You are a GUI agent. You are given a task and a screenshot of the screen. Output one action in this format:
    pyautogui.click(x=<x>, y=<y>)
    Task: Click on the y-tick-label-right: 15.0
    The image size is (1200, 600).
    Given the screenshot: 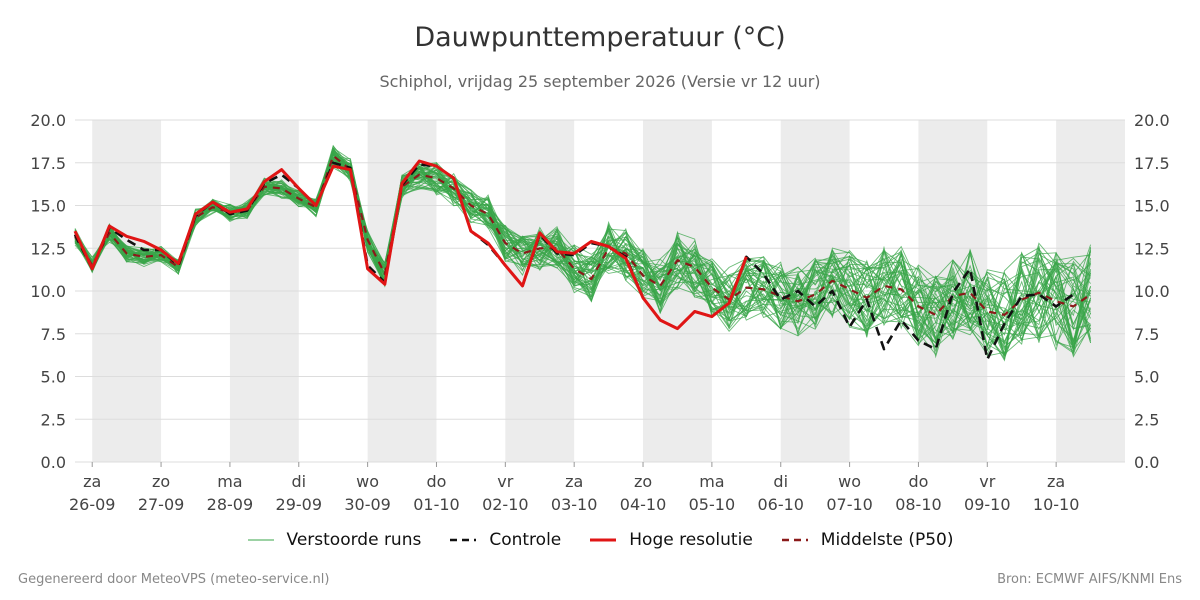 What is the action you would take?
    pyautogui.click(x=1152, y=206)
    